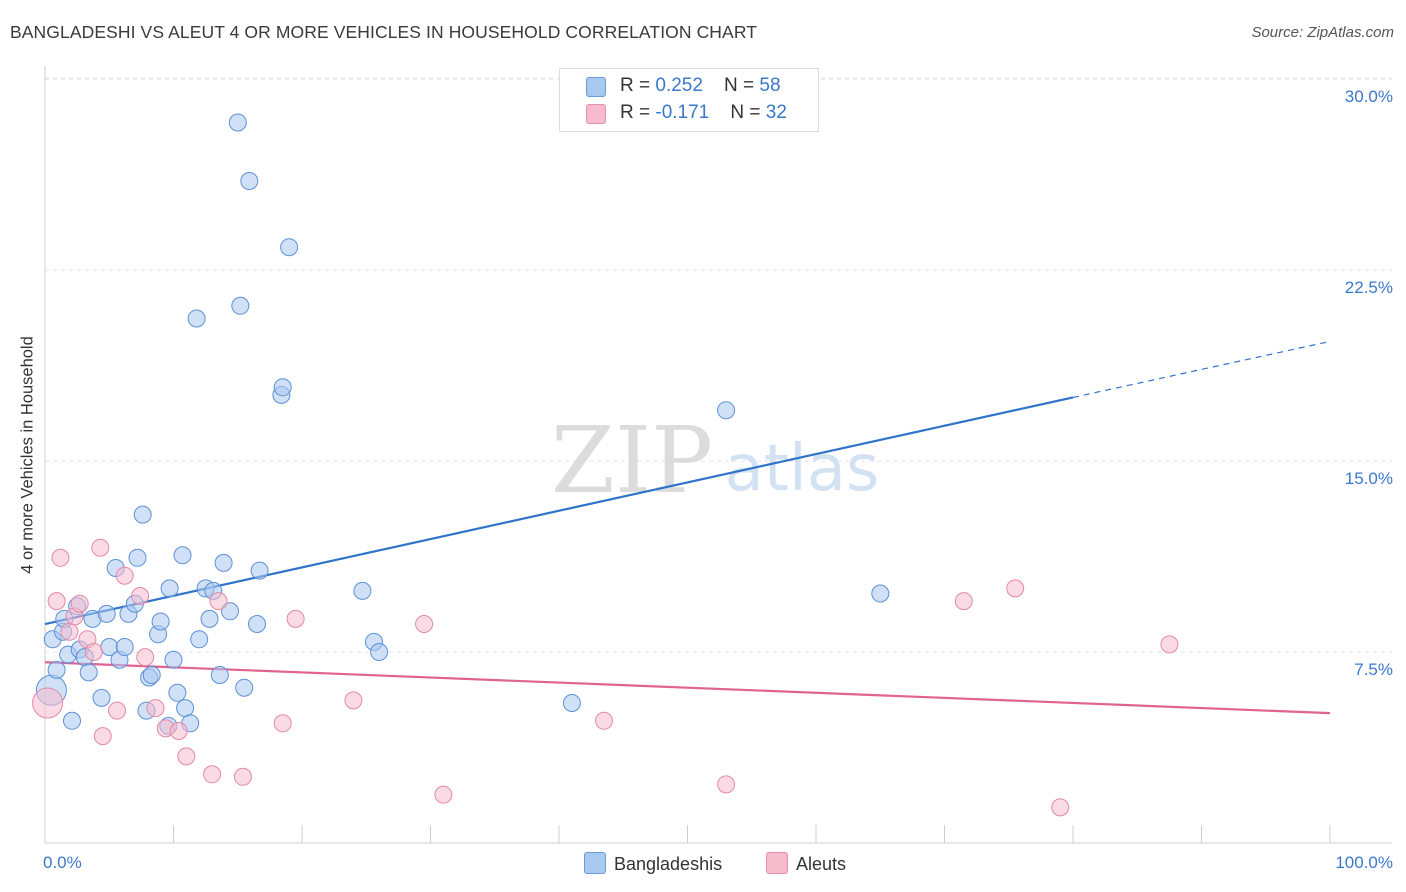  What do you see at coordinates (1201, 369) in the screenshot?
I see `trend-line-extension` at bounding box center [1201, 369].